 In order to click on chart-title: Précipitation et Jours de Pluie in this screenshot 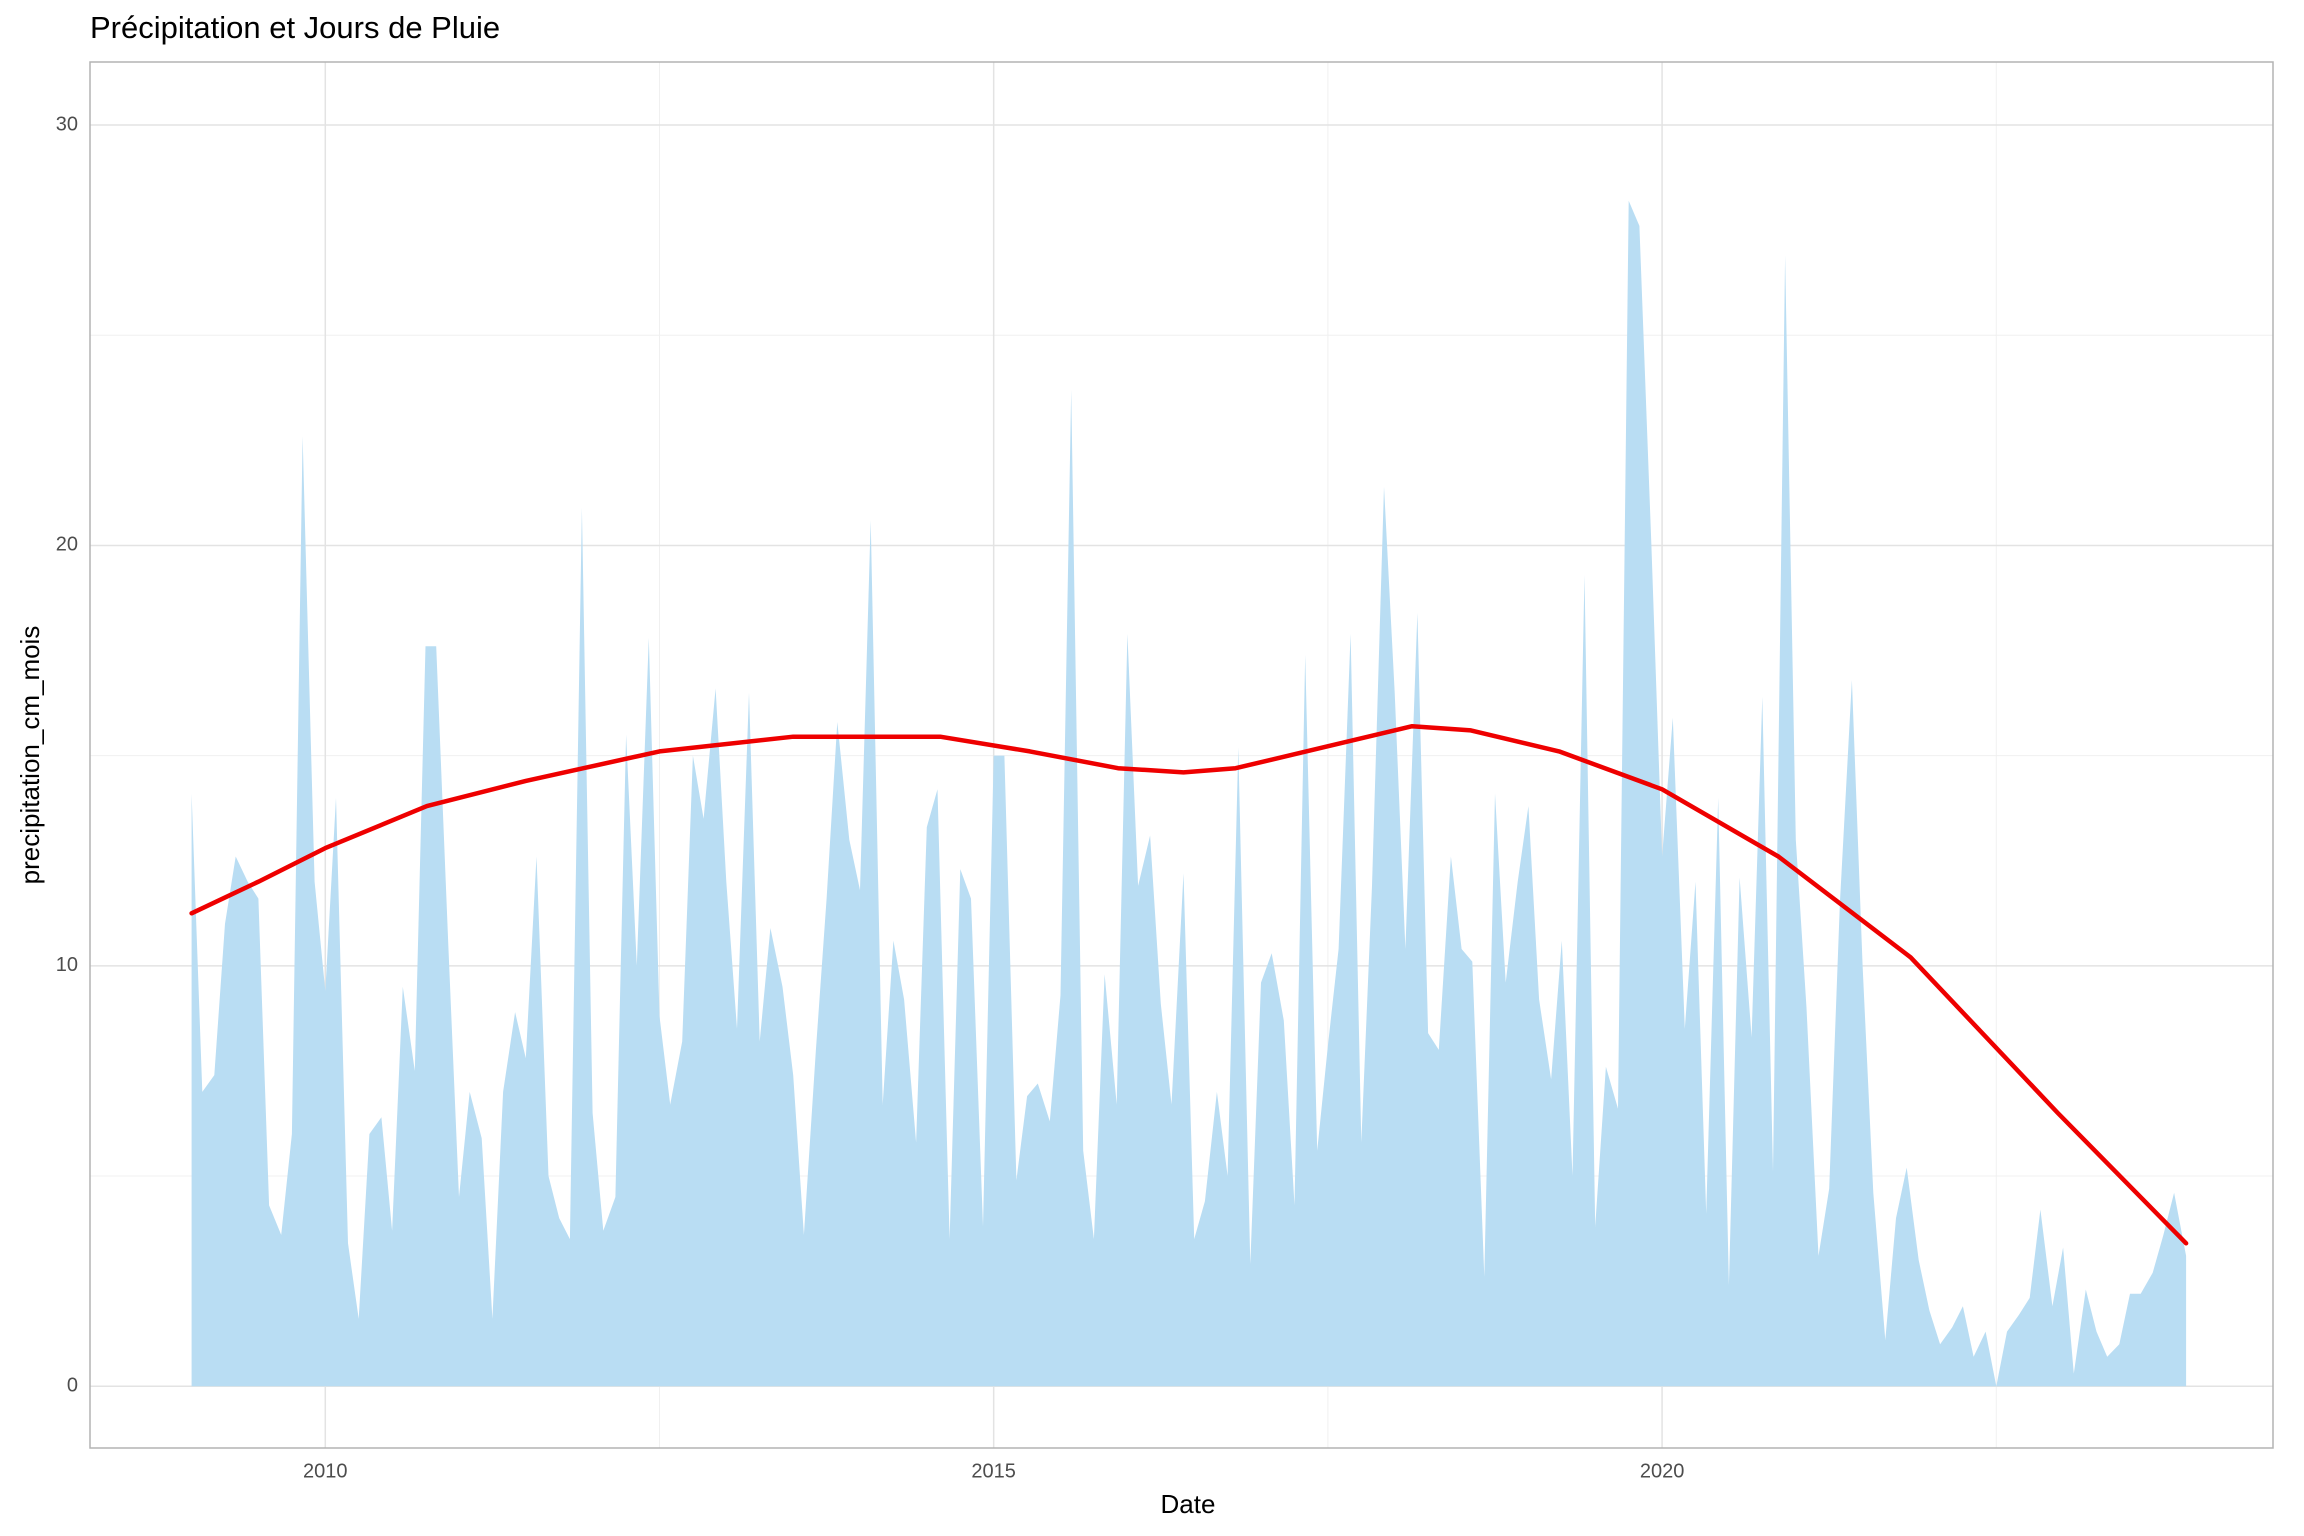, I will do `click(295, 27)`.